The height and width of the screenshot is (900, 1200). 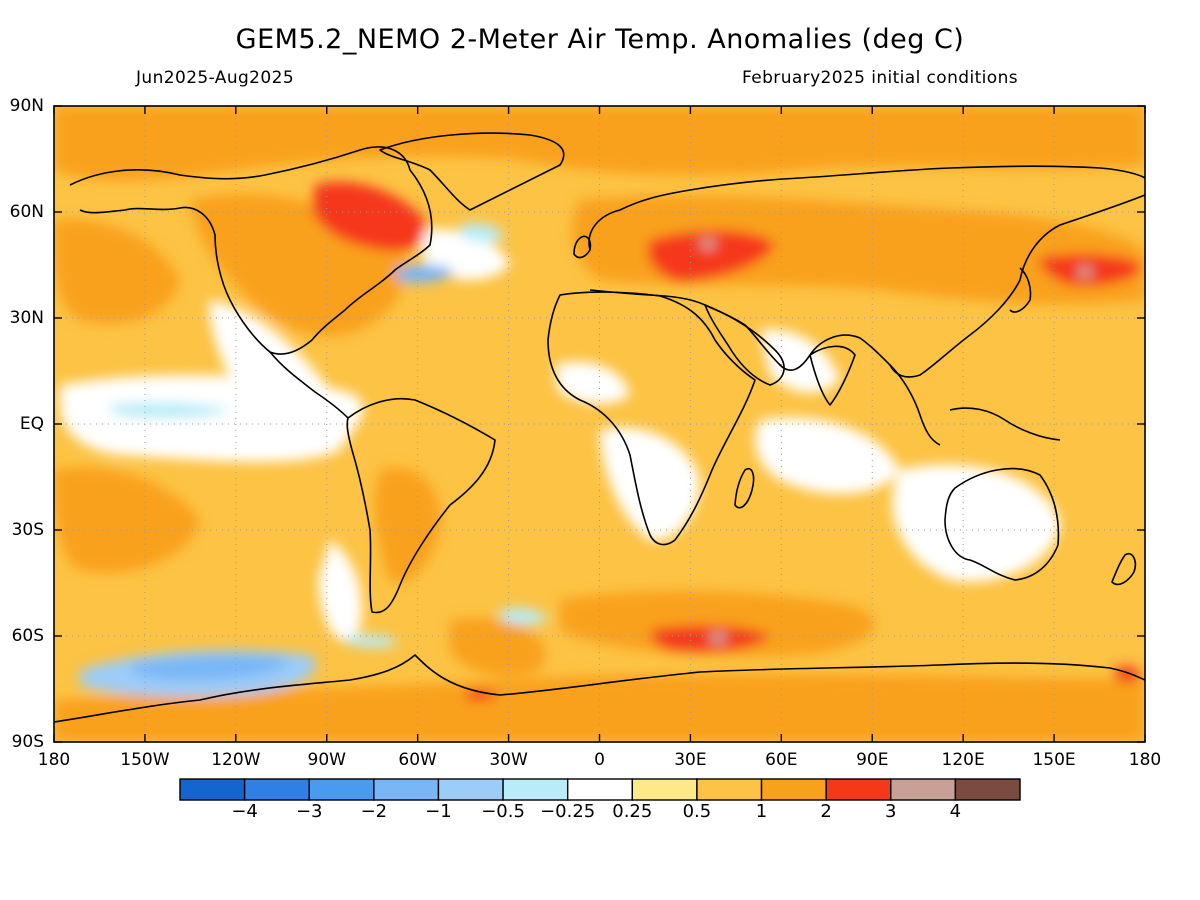 What do you see at coordinates (170, 410) in the screenshot?
I see `anomaly-region-cool-eq-pacific` at bounding box center [170, 410].